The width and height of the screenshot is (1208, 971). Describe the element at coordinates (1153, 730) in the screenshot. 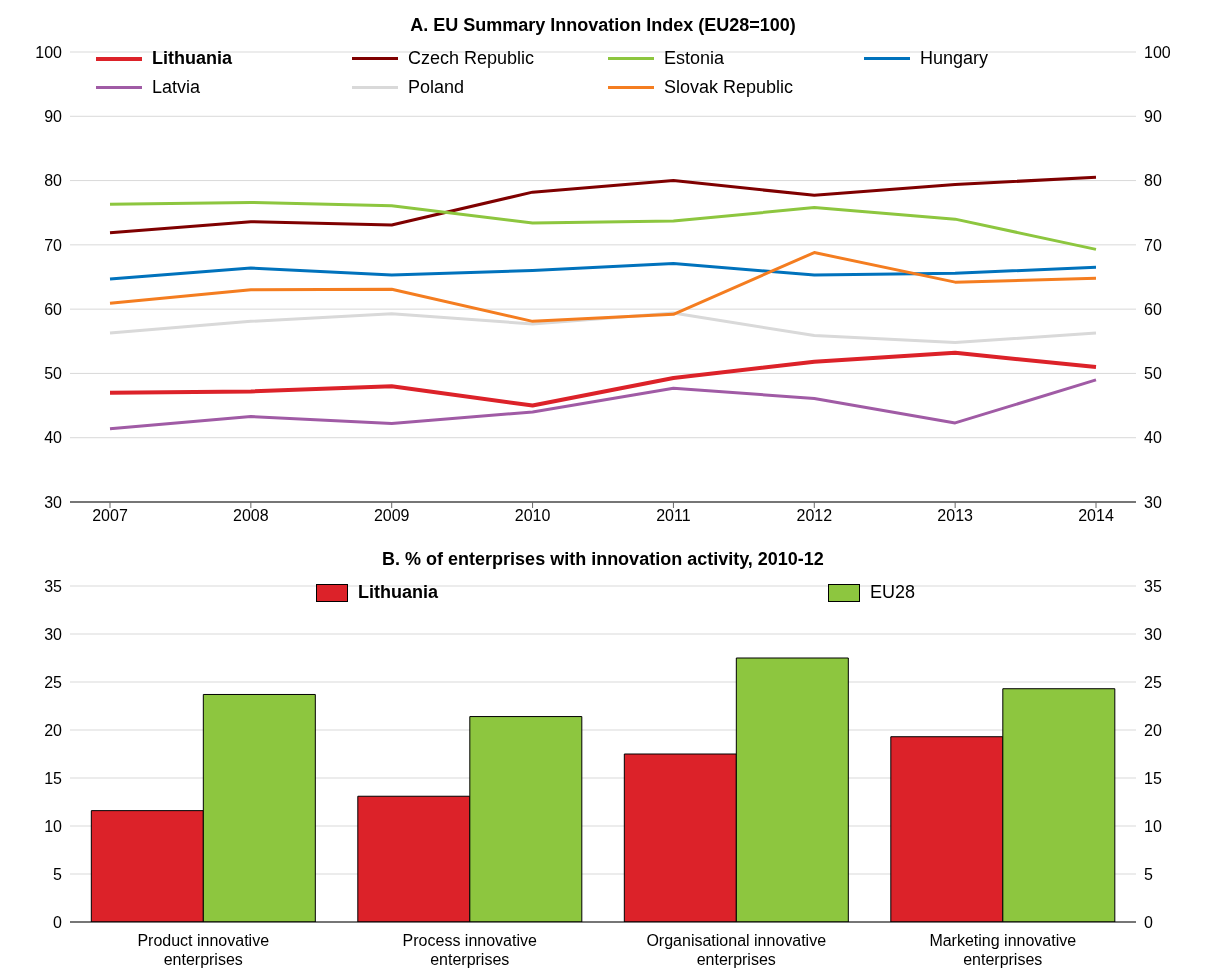

I see `y2-tick-label: 20` at that location.